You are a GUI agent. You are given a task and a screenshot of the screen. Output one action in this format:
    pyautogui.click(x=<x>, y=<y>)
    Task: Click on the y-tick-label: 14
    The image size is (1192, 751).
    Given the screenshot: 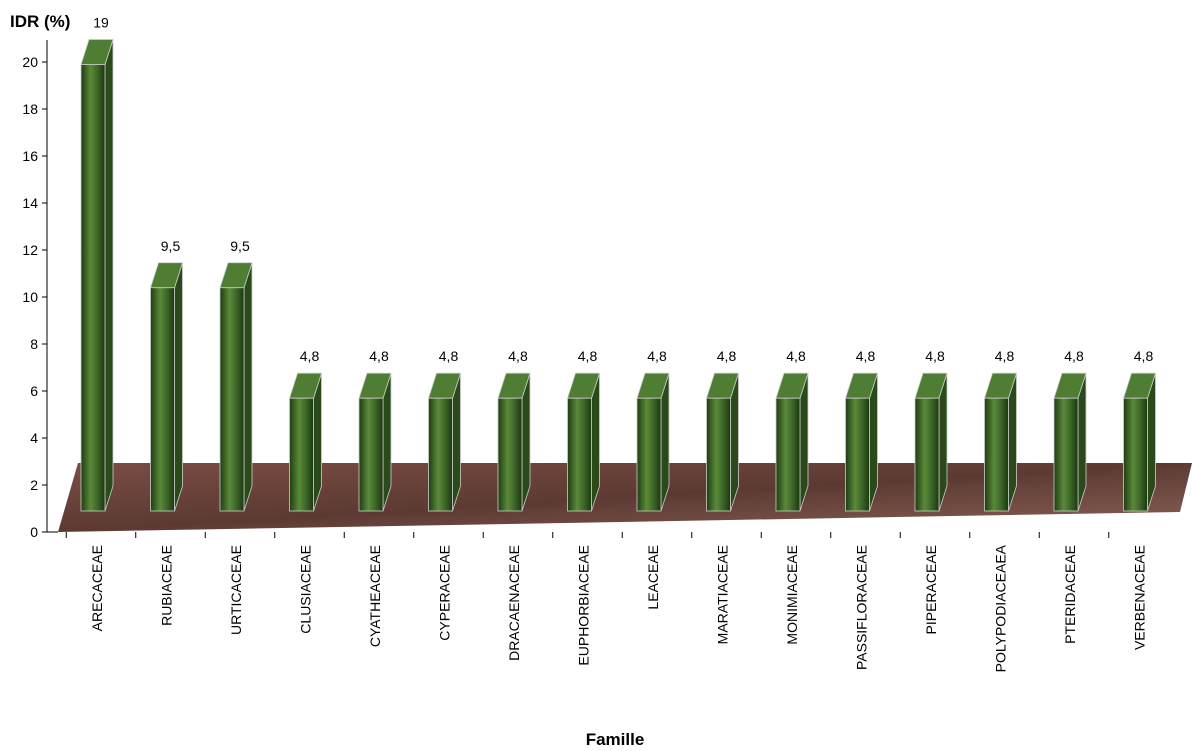 What is the action you would take?
    pyautogui.click(x=30, y=203)
    